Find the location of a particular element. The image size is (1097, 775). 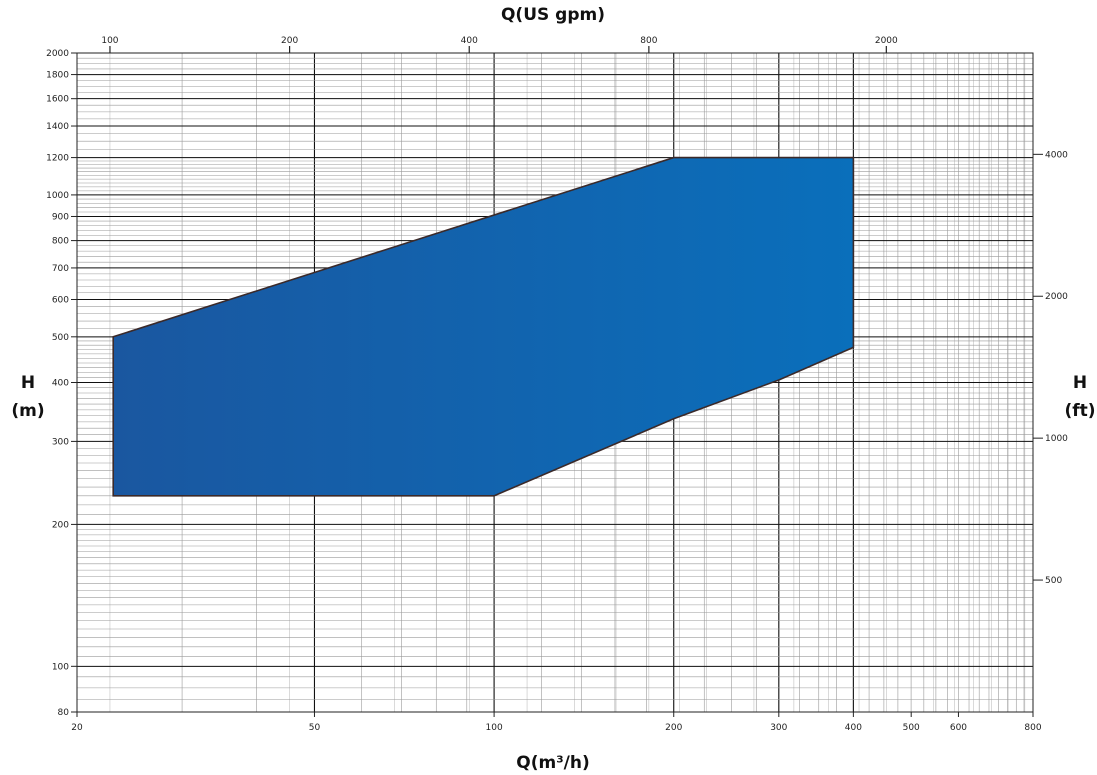

x-tick-top-label: 800 is located at coordinates (648, 41).